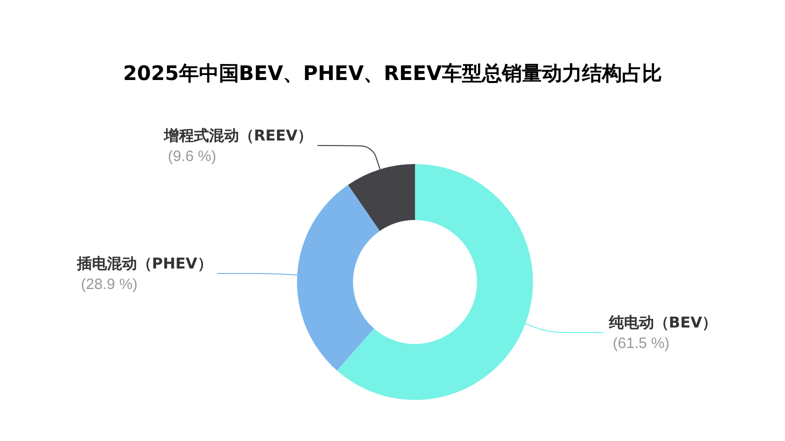 The width and height of the screenshot is (785, 441). I want to click on slice-label: 增程式混动（REEV）, so click(237, 135).